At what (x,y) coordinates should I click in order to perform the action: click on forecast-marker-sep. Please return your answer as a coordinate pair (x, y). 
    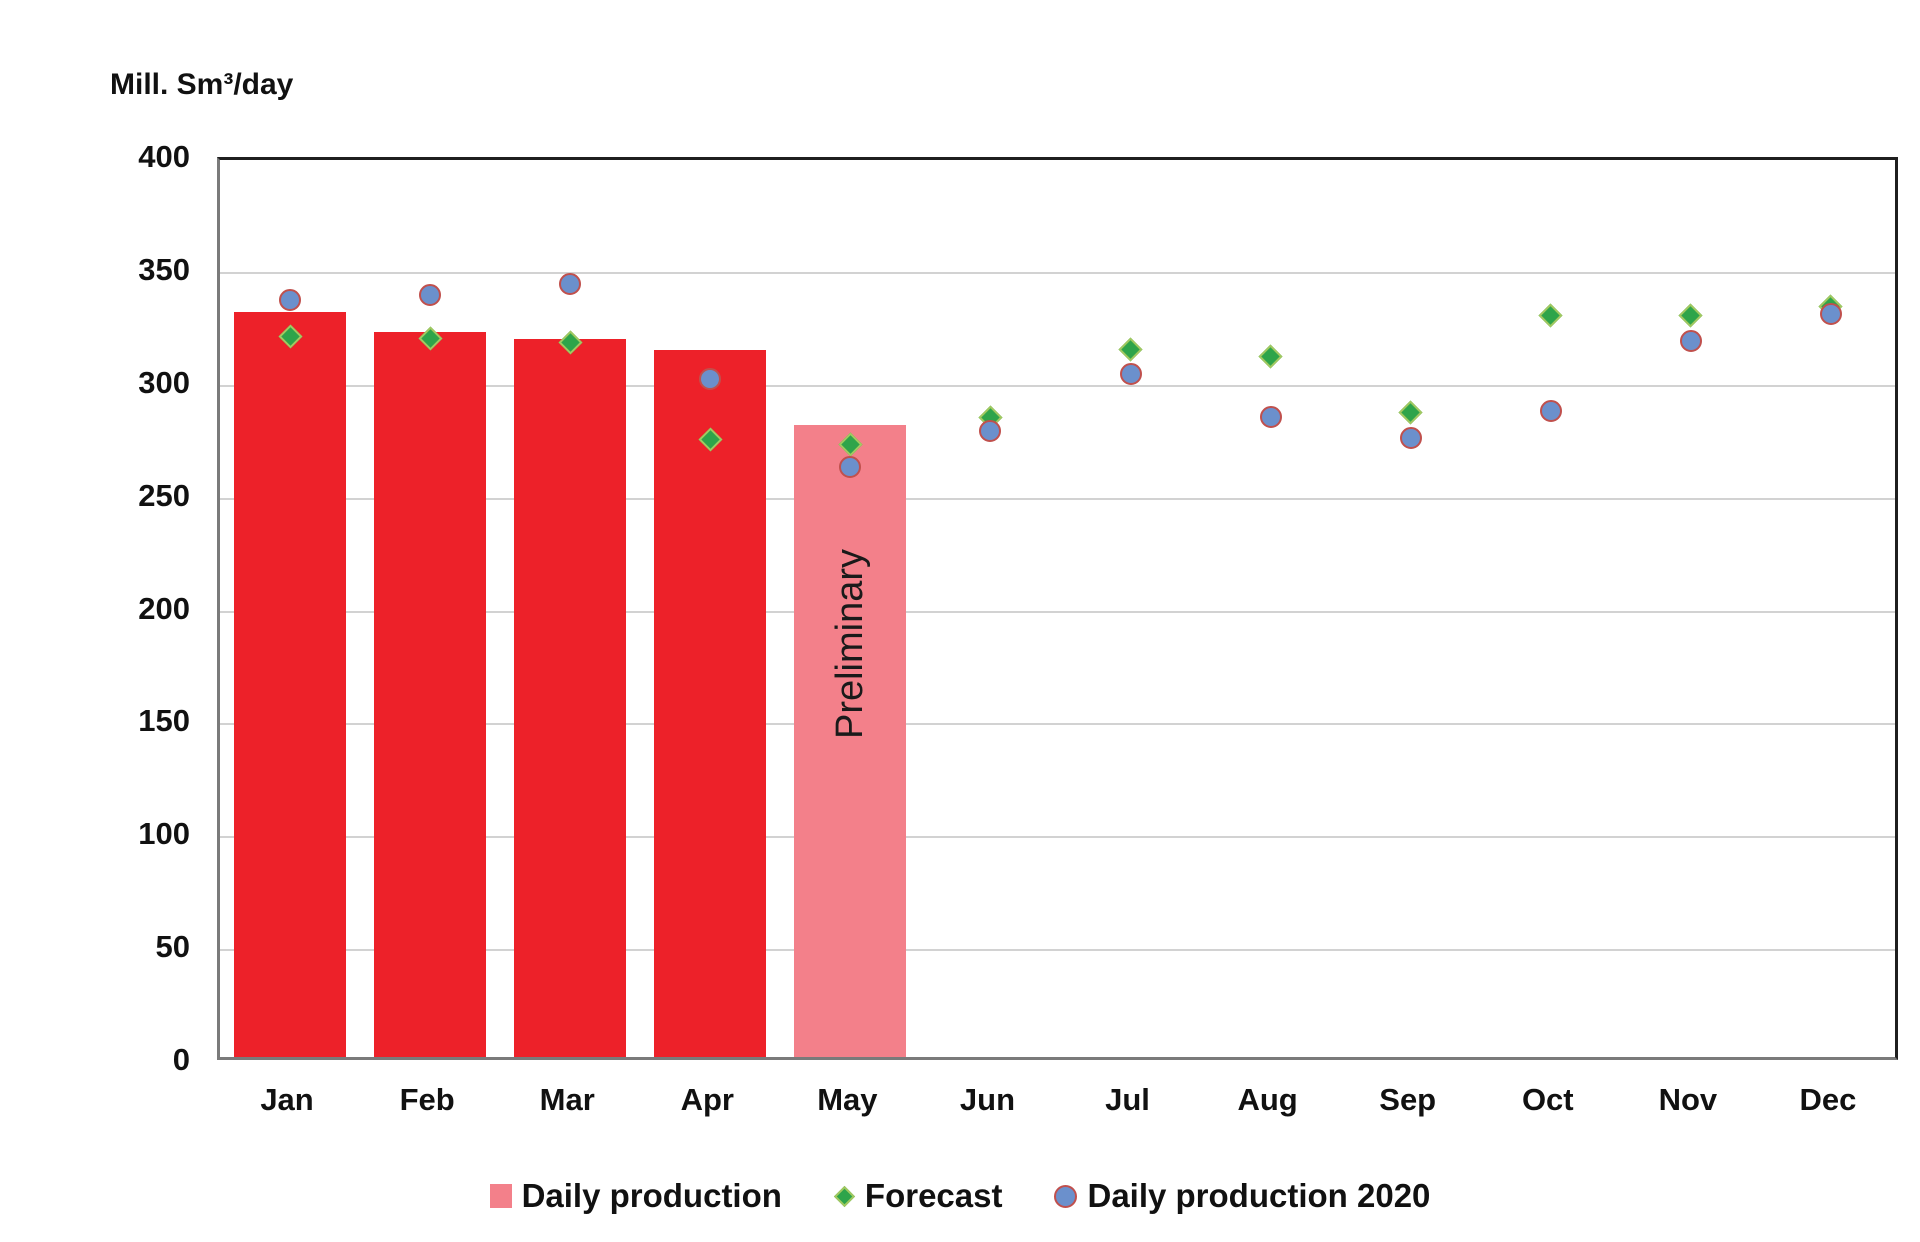
    Looking at the image, I should click on (1410, 412).